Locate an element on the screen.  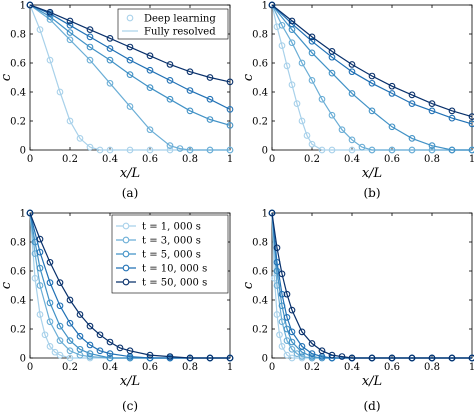
y-tick-label: 0.8 is located at coordinates (18, 243).